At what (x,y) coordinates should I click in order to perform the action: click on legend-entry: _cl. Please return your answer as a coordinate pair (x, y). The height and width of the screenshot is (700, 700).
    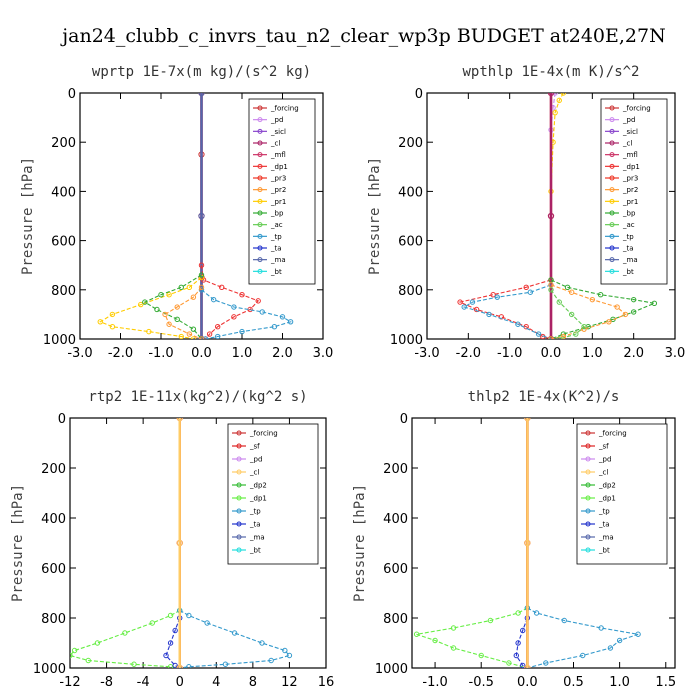
    Looking at the image, I should click on (254, 473).